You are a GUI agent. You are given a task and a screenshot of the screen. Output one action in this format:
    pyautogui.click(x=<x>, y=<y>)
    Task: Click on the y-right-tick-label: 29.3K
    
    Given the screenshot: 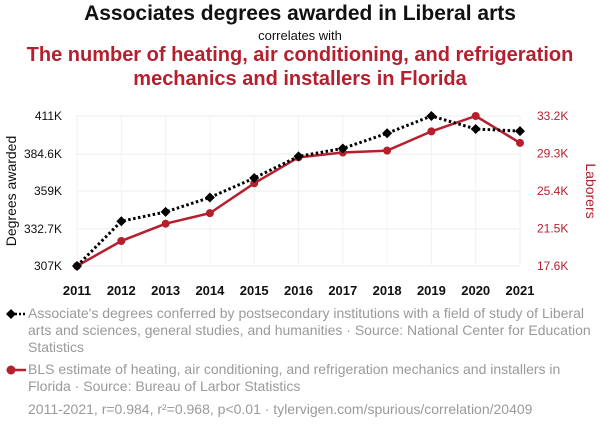 What is the action you would take?
    pyautogui.click(x=552, y=154)
    